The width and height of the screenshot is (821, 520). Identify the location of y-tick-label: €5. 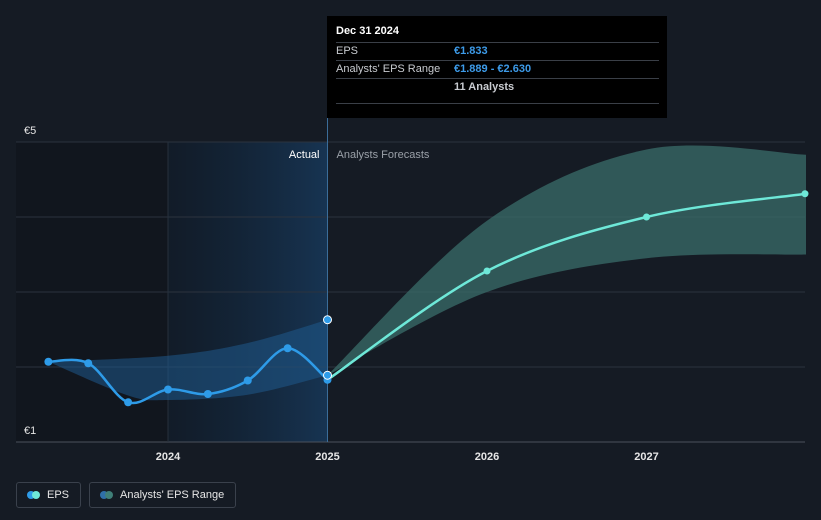
(30, 131).